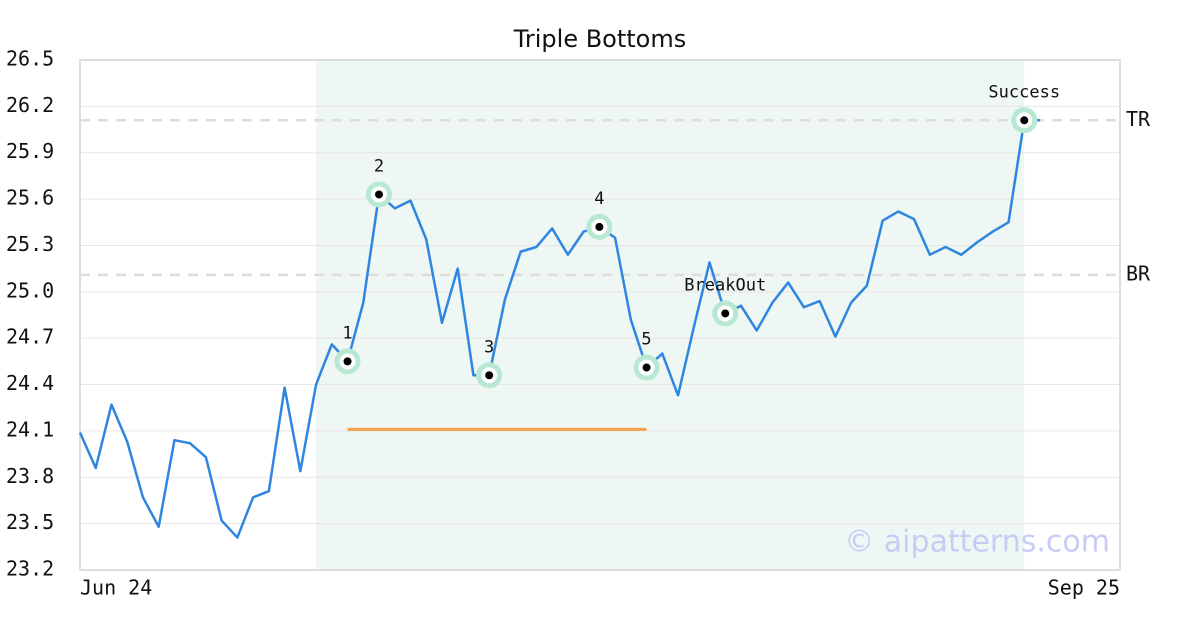 The height and width of the screenshot is (635, 1200). What do you see at coordinates (977, 542) in the screenshot?
I see `watermark: © aipatterns.com` at bounding box center [977, 542].